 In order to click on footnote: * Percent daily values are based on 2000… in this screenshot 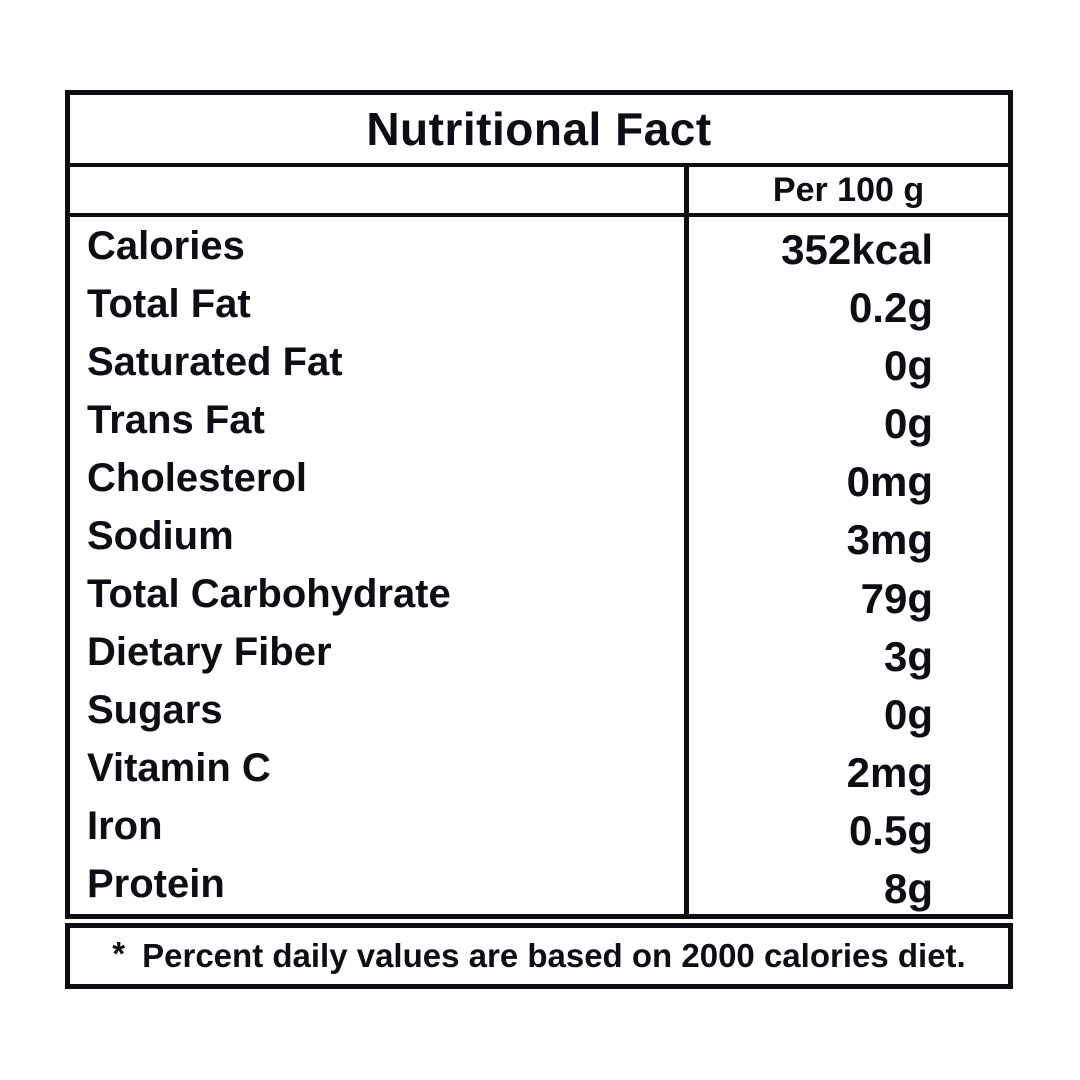, I will do `click(539, 956)`.